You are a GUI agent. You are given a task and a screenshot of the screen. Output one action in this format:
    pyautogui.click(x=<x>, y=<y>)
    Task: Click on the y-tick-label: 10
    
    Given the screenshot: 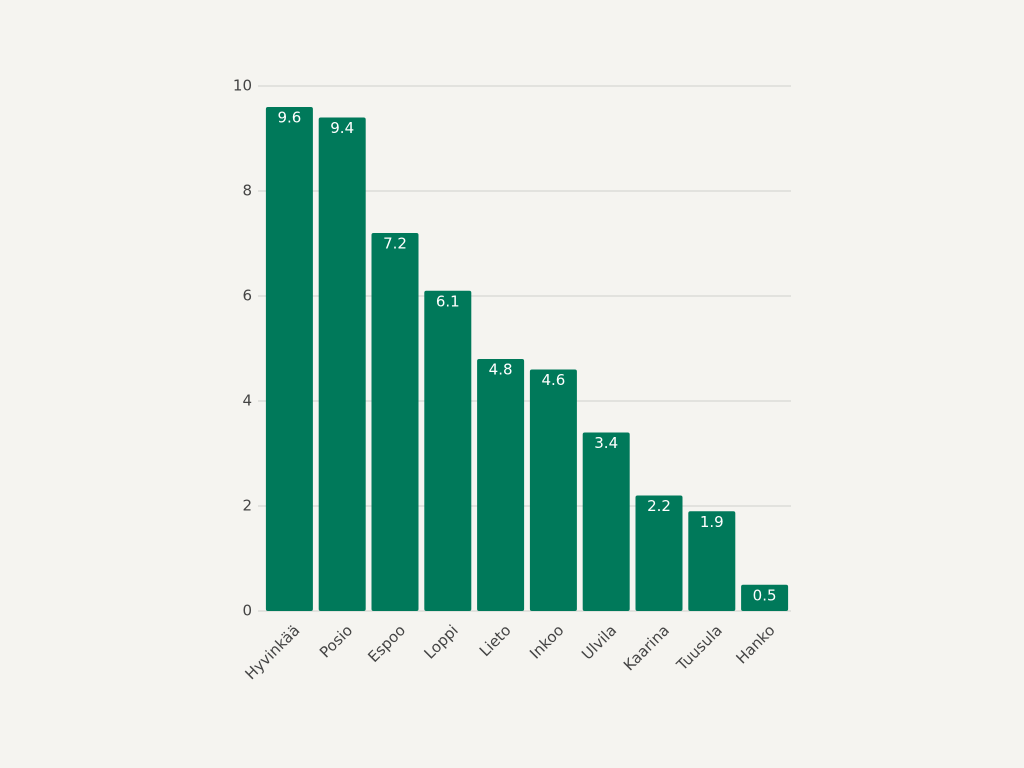 What is the action you would take?
    pyautogui.click(x=242, y=86)
    